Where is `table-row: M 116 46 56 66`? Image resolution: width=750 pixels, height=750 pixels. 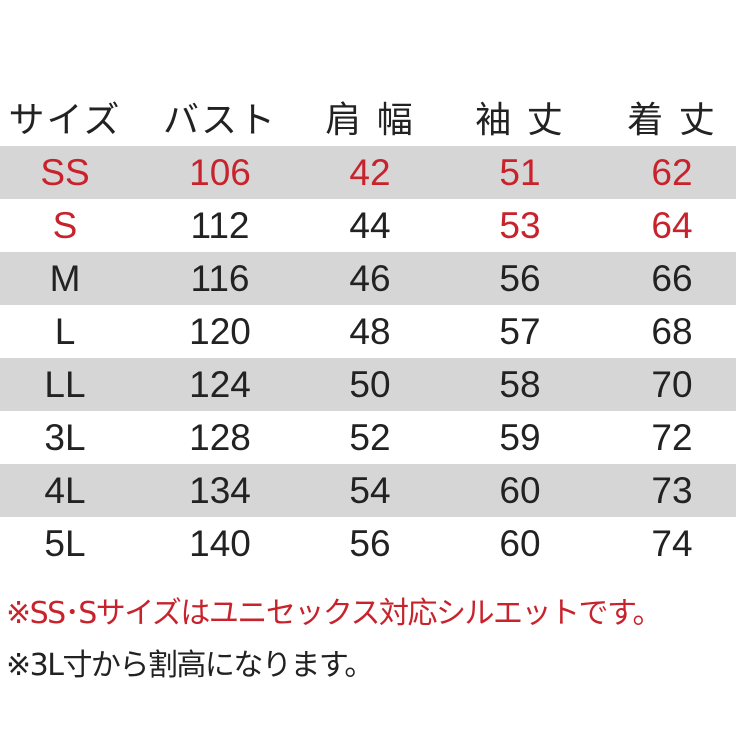 table-row: M 116 46 56 66 is located at coordinates (368, 278).